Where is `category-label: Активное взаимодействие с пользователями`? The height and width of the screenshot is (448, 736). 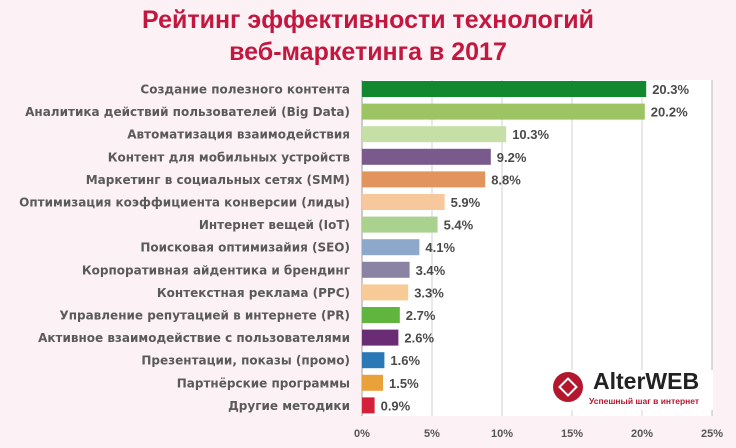
category-label: Активное взаимодействие с пользователями is located at coordinates (194, 338).